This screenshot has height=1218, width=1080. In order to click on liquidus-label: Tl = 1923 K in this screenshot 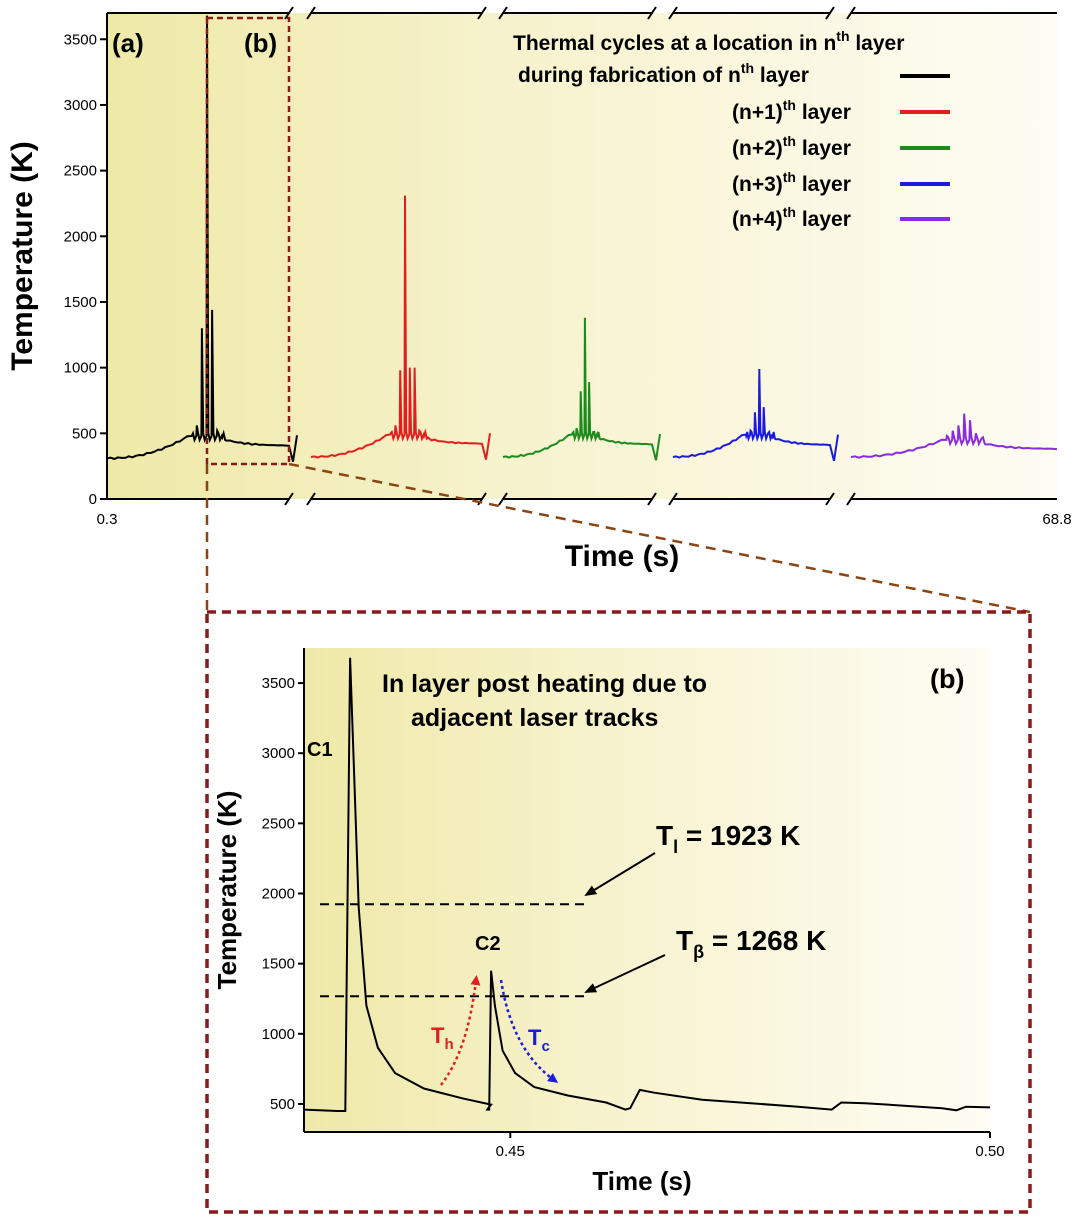, I will do `click(728, 838)`.